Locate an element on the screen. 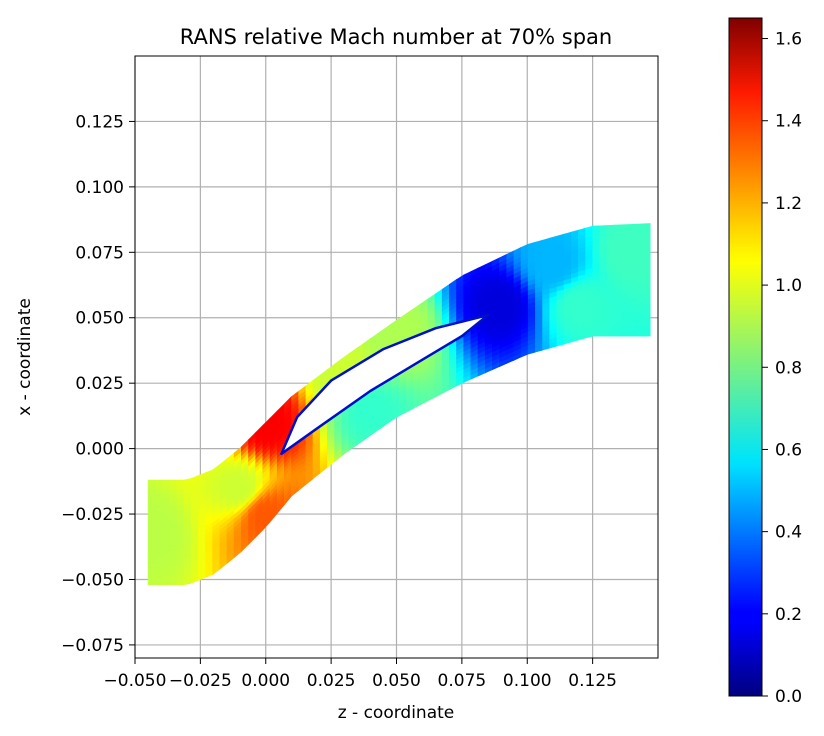  colorbar-tick-label: 1.4 is located at coordinates (788, 122).